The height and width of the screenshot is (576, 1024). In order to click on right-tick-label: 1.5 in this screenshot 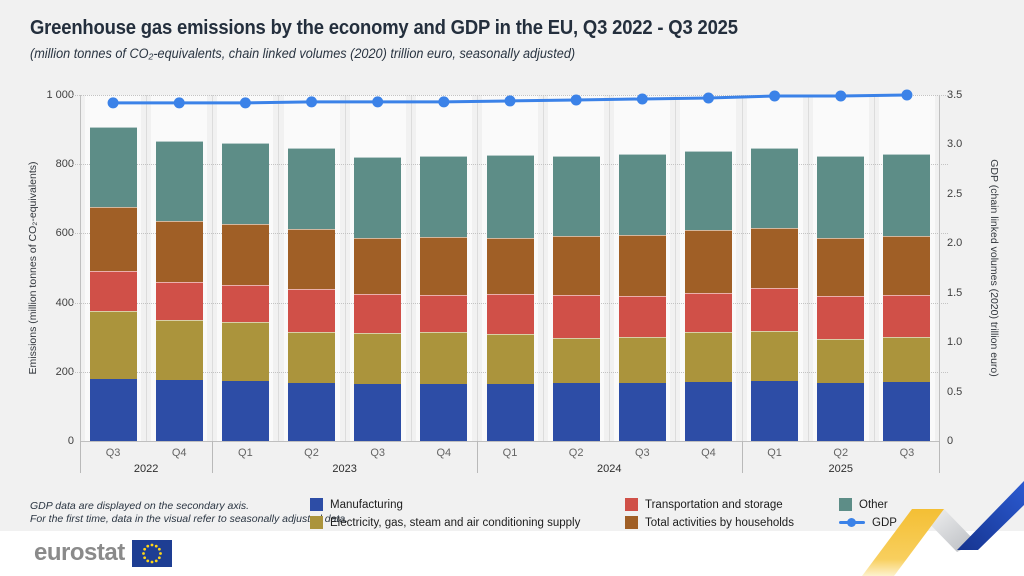, I will do `click(955, 292)`.